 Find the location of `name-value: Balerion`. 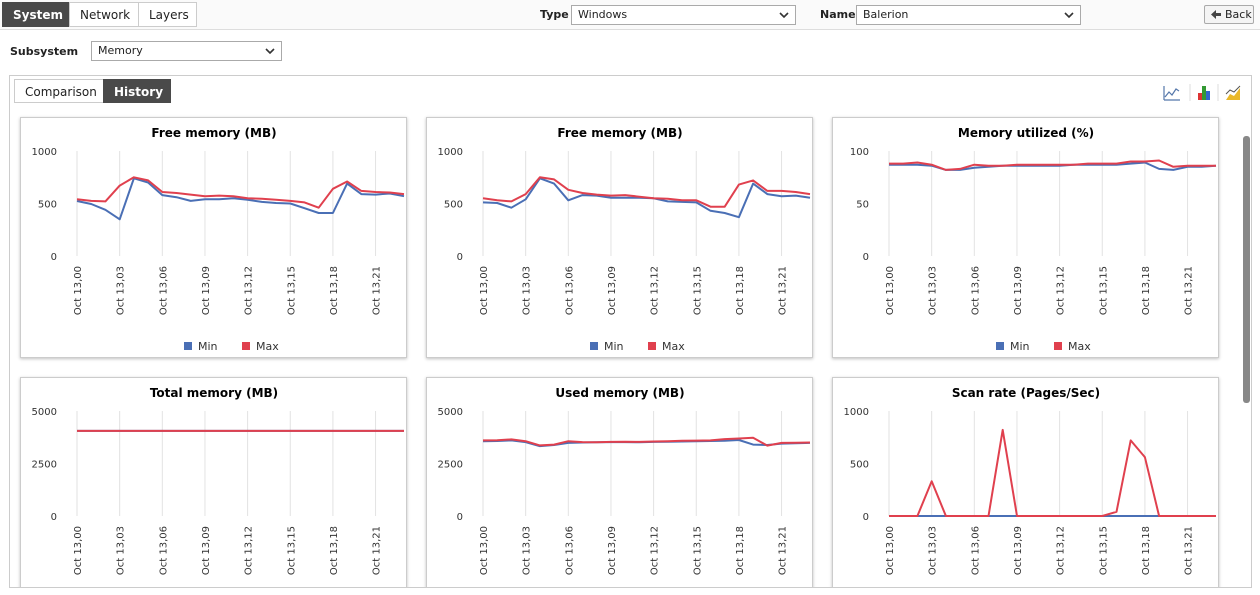

name-value: Balerion is located at coordinates (886, 14).